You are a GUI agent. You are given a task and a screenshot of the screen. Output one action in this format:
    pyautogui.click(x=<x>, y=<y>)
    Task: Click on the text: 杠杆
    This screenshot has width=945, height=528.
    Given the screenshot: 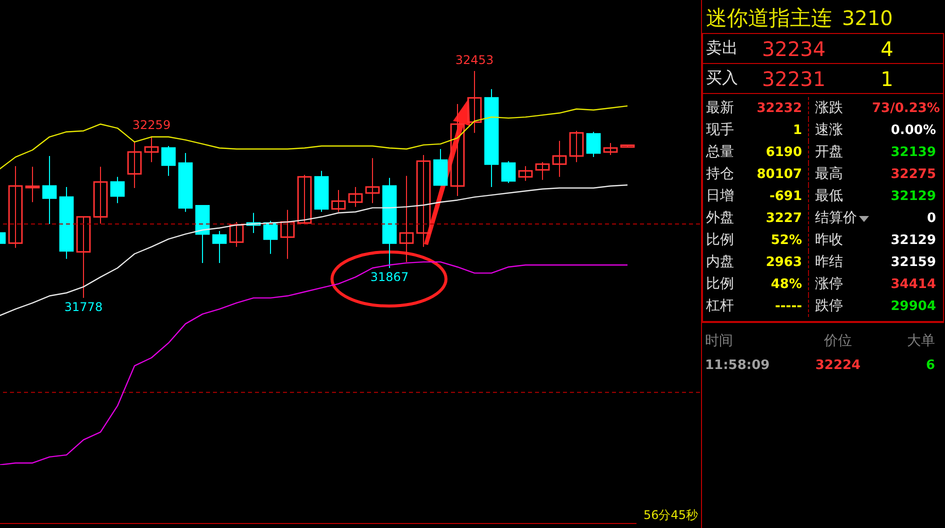 What is the action you would take?
    pyautogui.click(x=720, y=306)
    